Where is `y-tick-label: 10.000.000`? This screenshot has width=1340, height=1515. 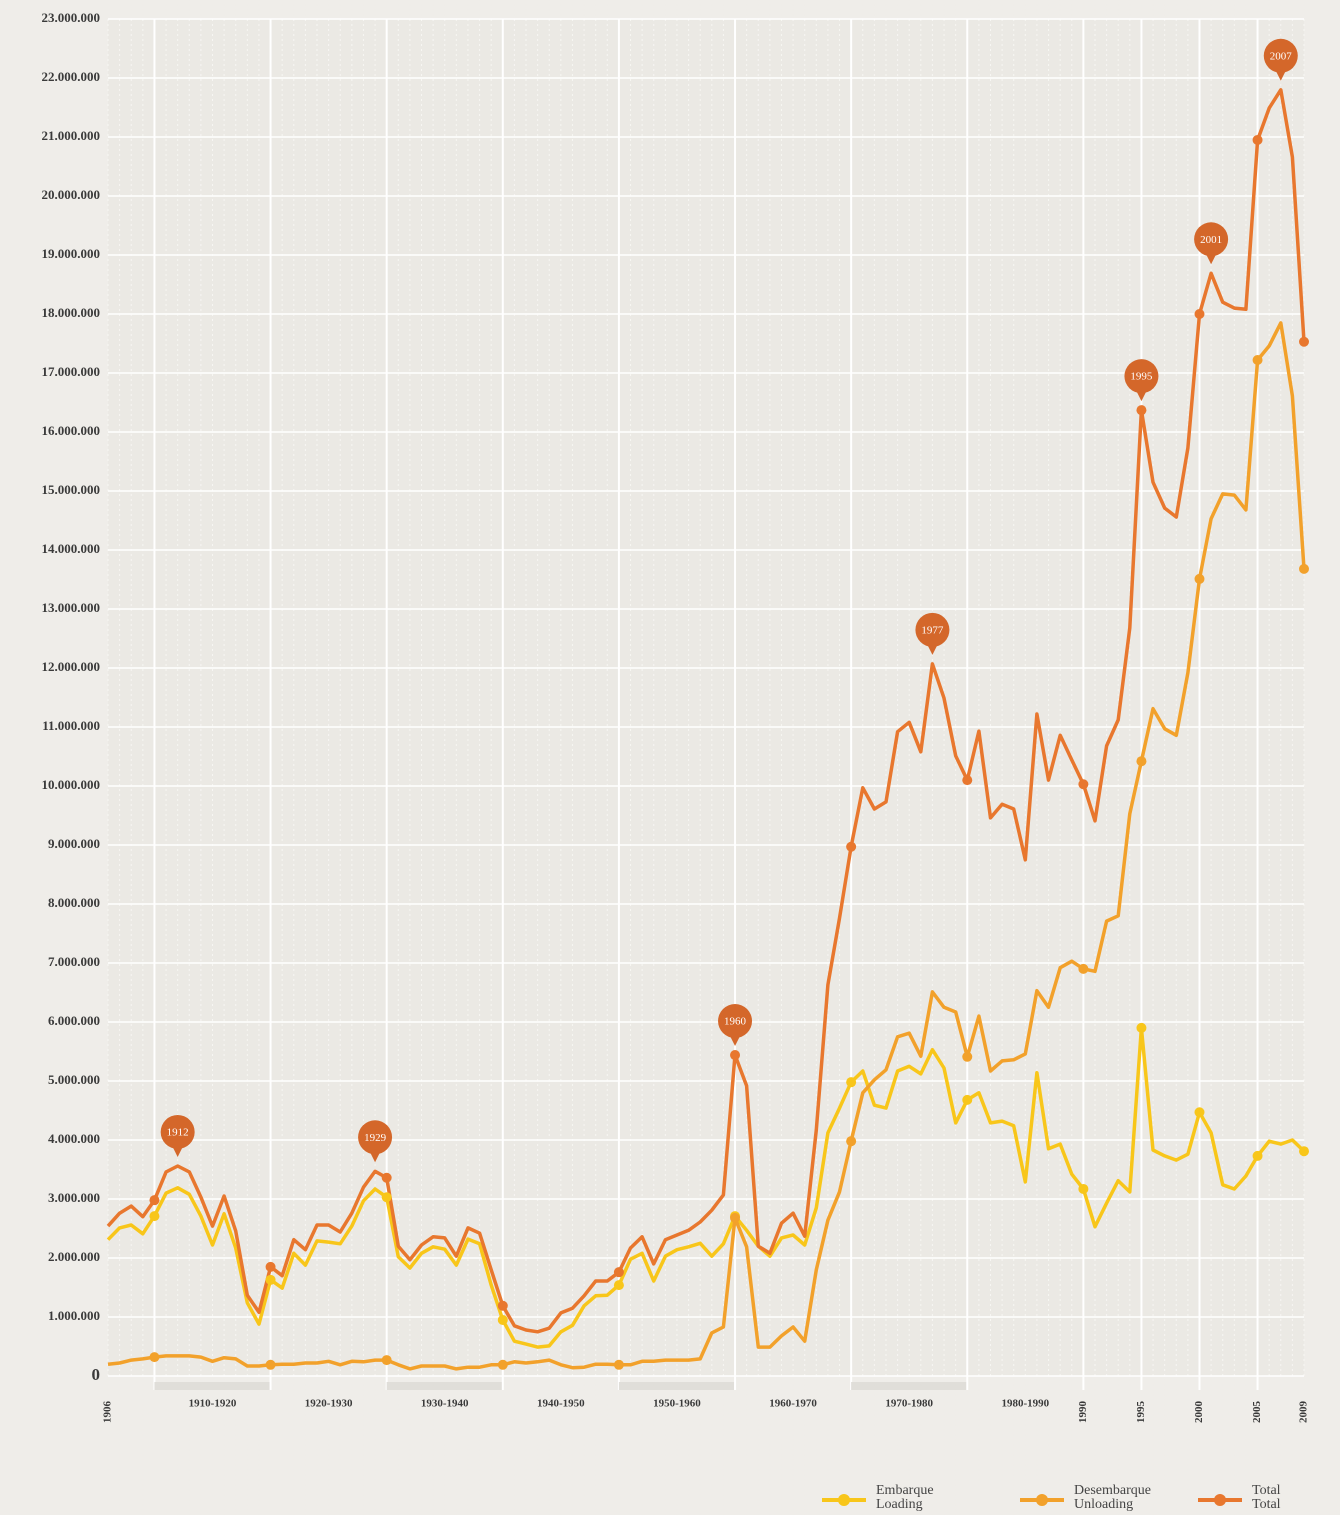 y-tick-label: 10.000.000 is located at coordinates (71, 784).